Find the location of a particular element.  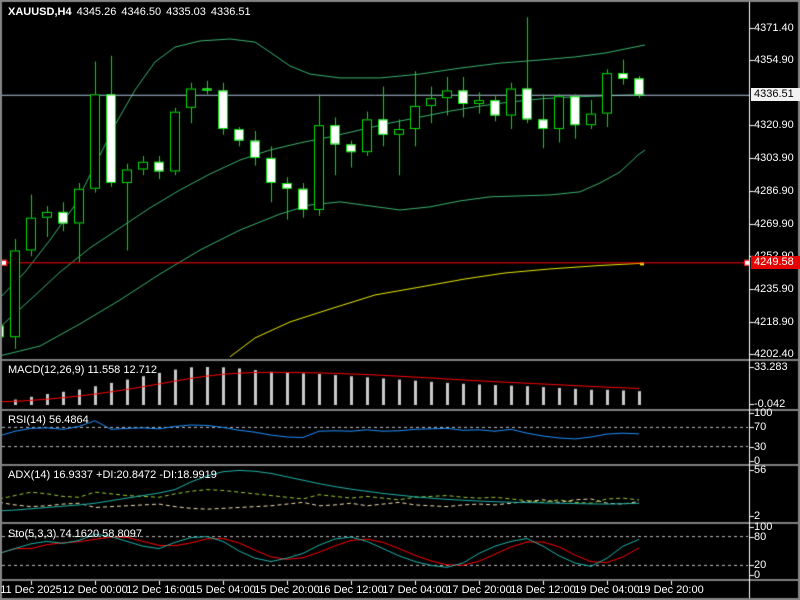

time-axis-label: 19 Dec 04:00 is located at coordinates (607, 590).